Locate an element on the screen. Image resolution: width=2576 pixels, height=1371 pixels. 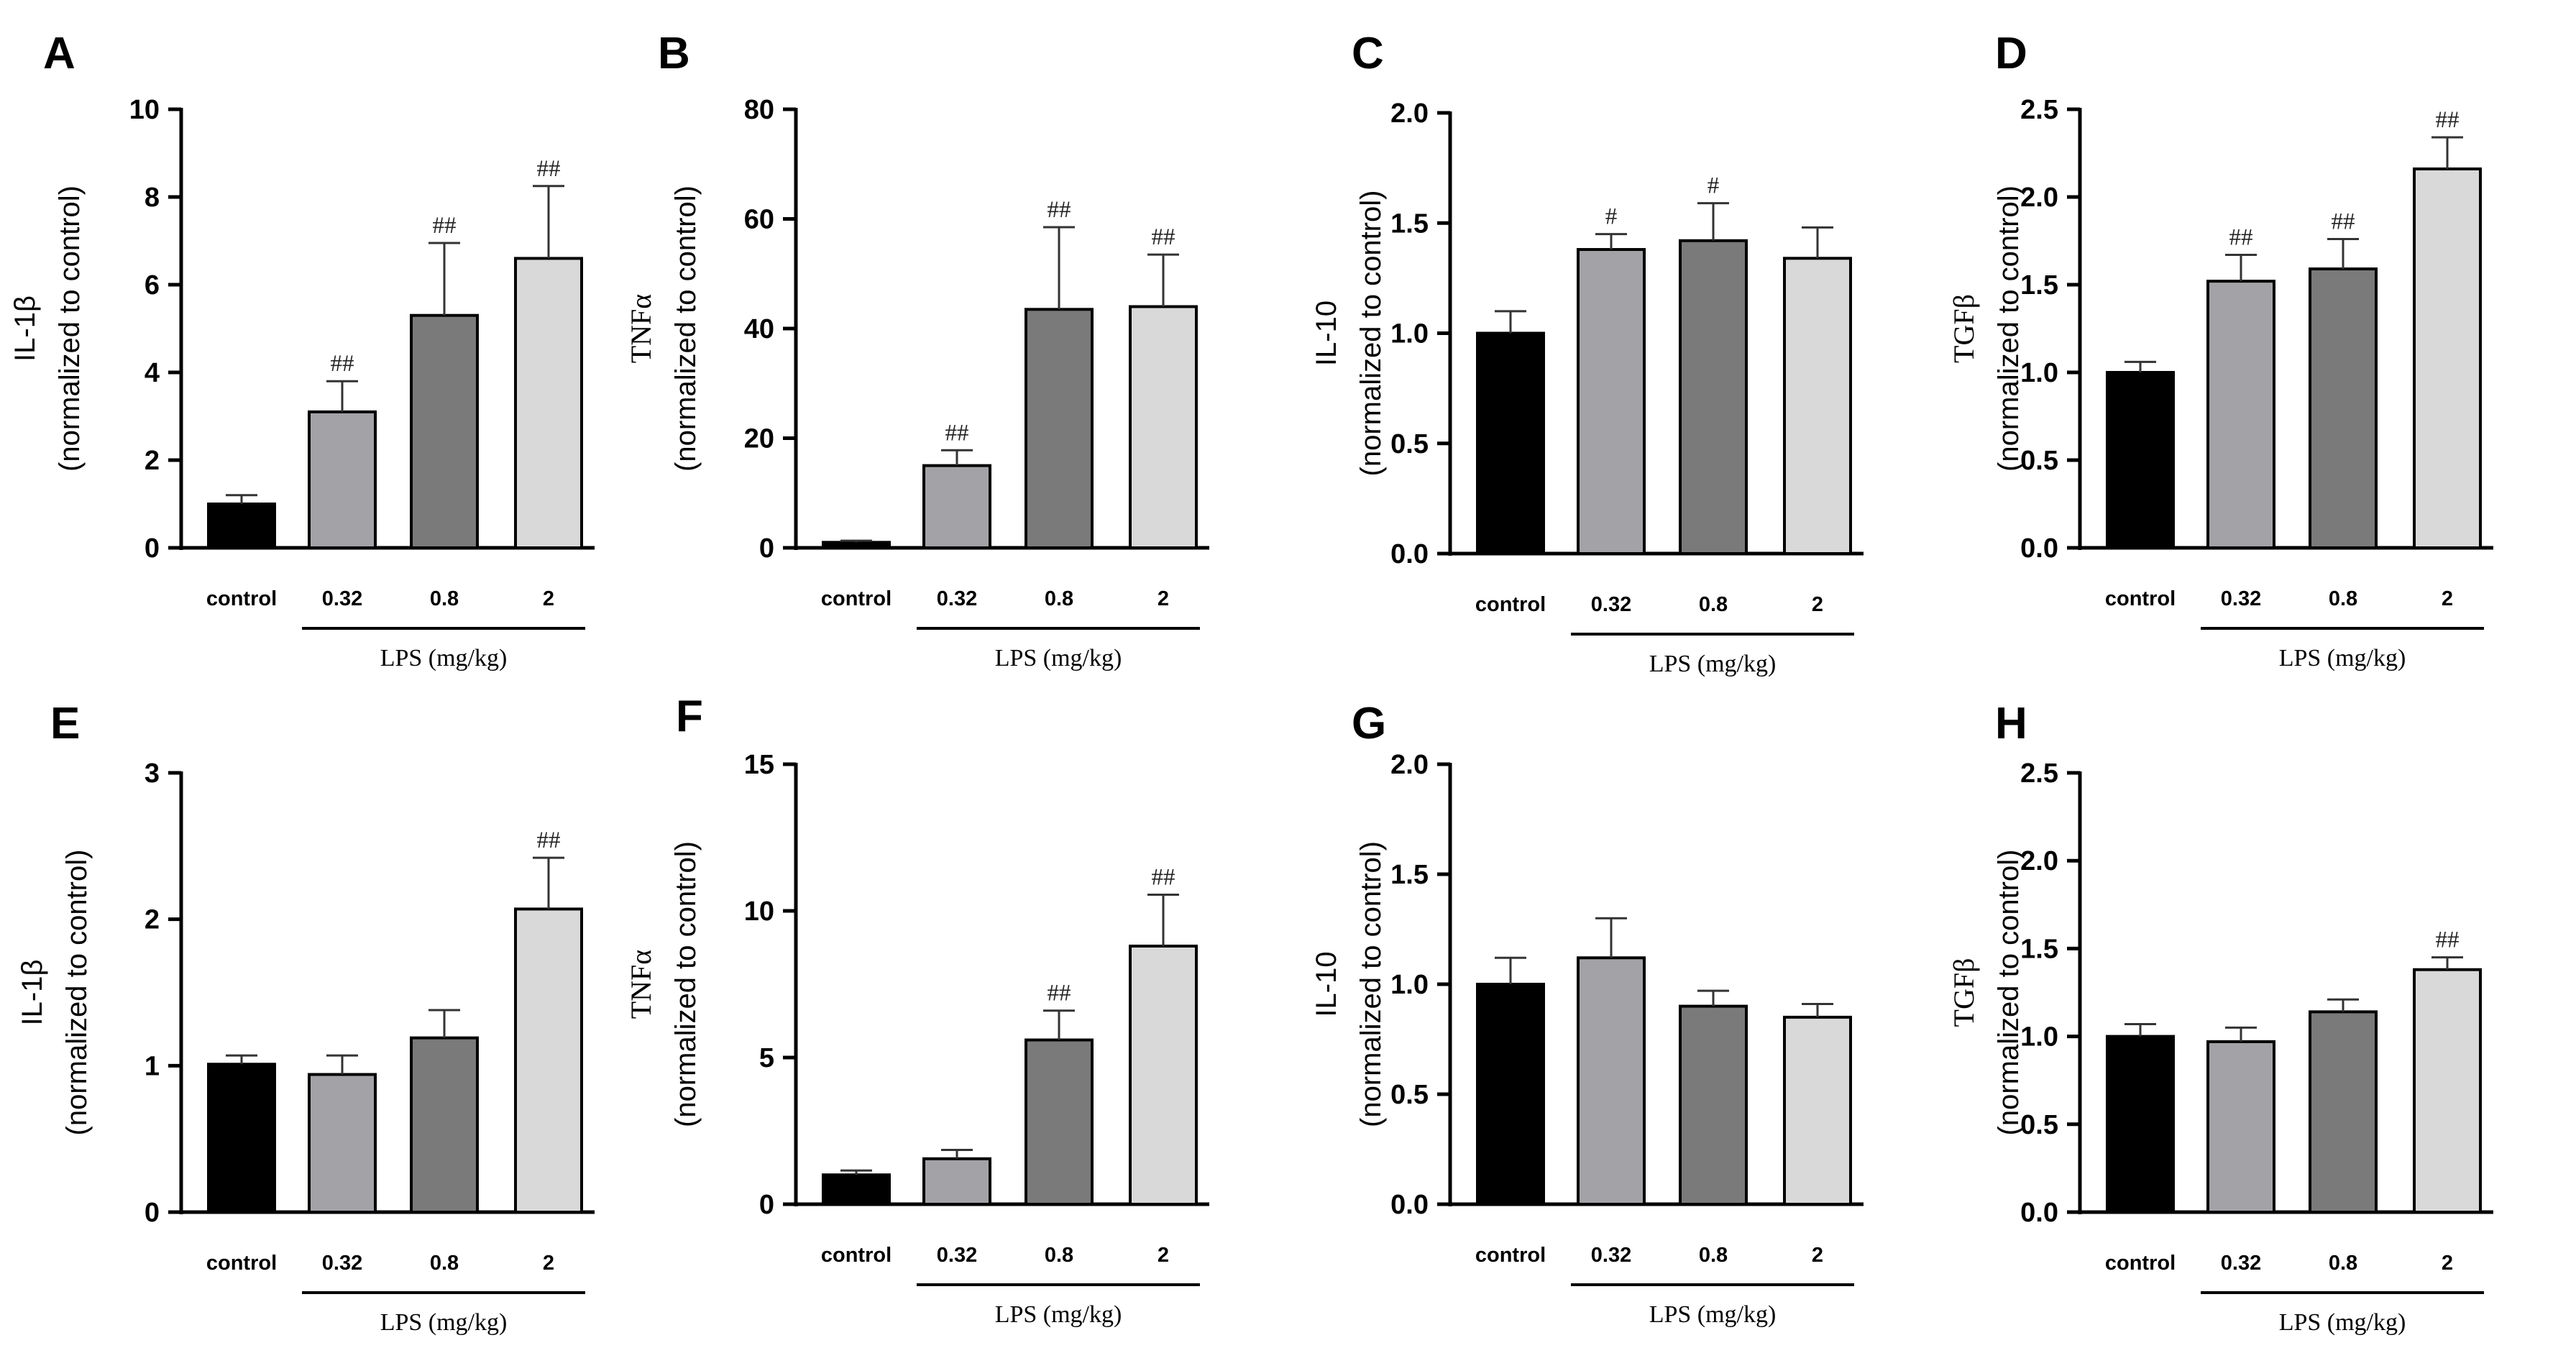
panel-letter: C is located at coordinates (1368, 53).